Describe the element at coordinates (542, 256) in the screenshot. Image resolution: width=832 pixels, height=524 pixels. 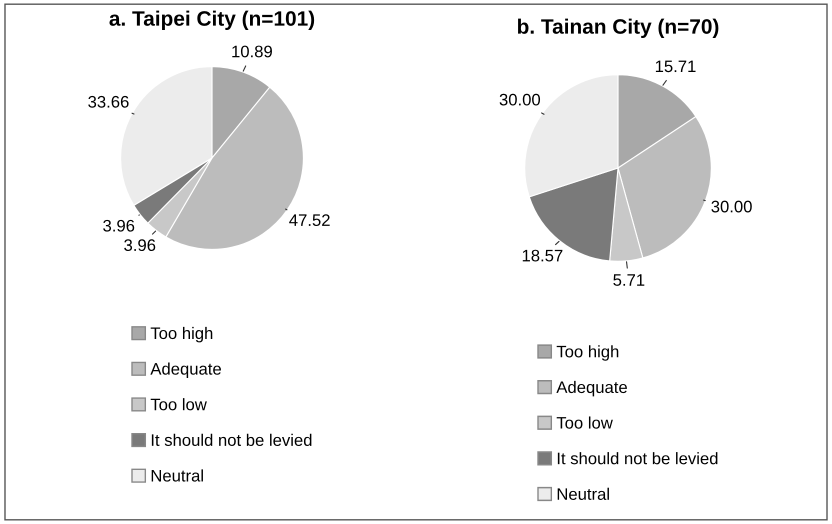
I see `data-label: 18.57` at that location.